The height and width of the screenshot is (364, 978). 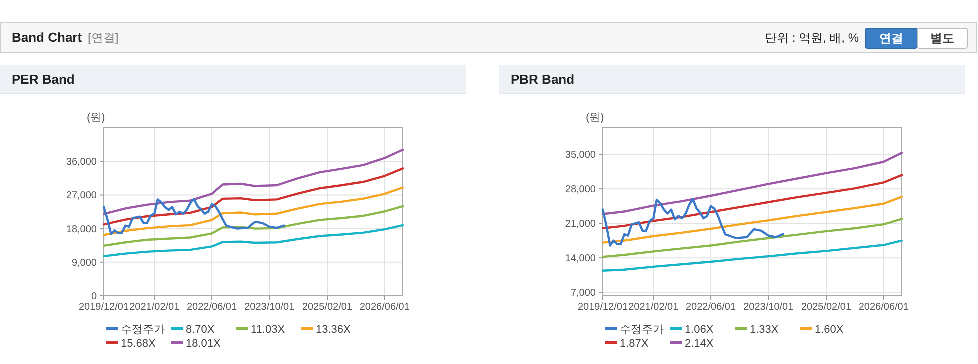 What do you see at coordinates (43, 79) in the screenshot?
I see `chart-title: PER Band` at bounding box center [43, 79].